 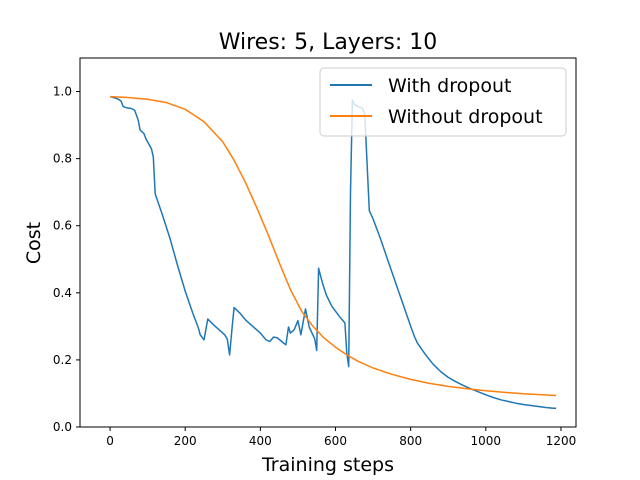 What do you see at coordinates (410, 441) in the screenshot?
I see `x-tick-label: 800` at bounding box center [410, 441].